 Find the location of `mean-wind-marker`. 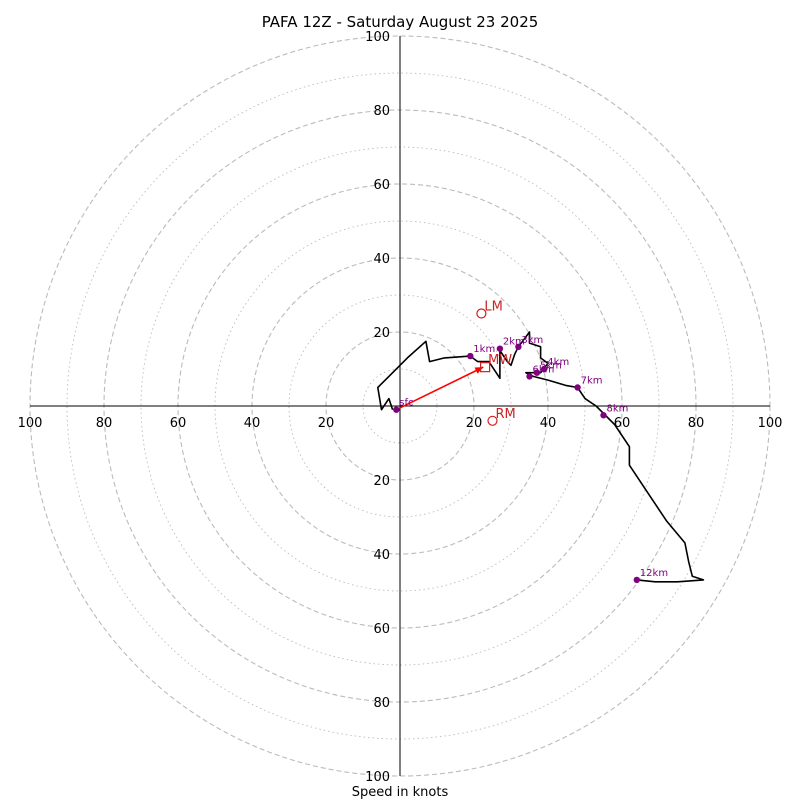

mean-wind-marker is located at coordinates (485, 367).